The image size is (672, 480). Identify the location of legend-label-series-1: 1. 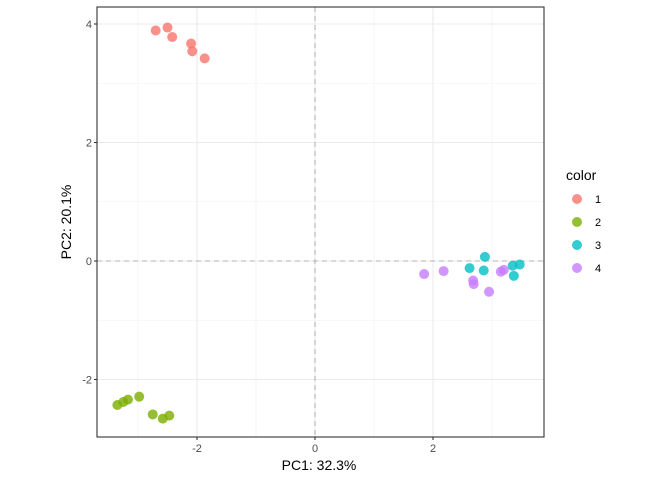
(598, 200).